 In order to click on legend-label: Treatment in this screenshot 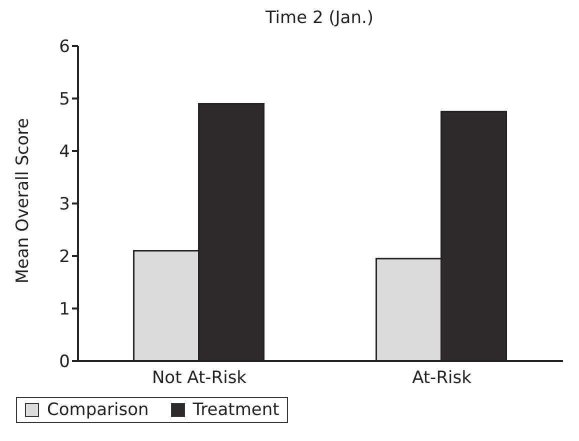, I will do `click(236, 410)`.